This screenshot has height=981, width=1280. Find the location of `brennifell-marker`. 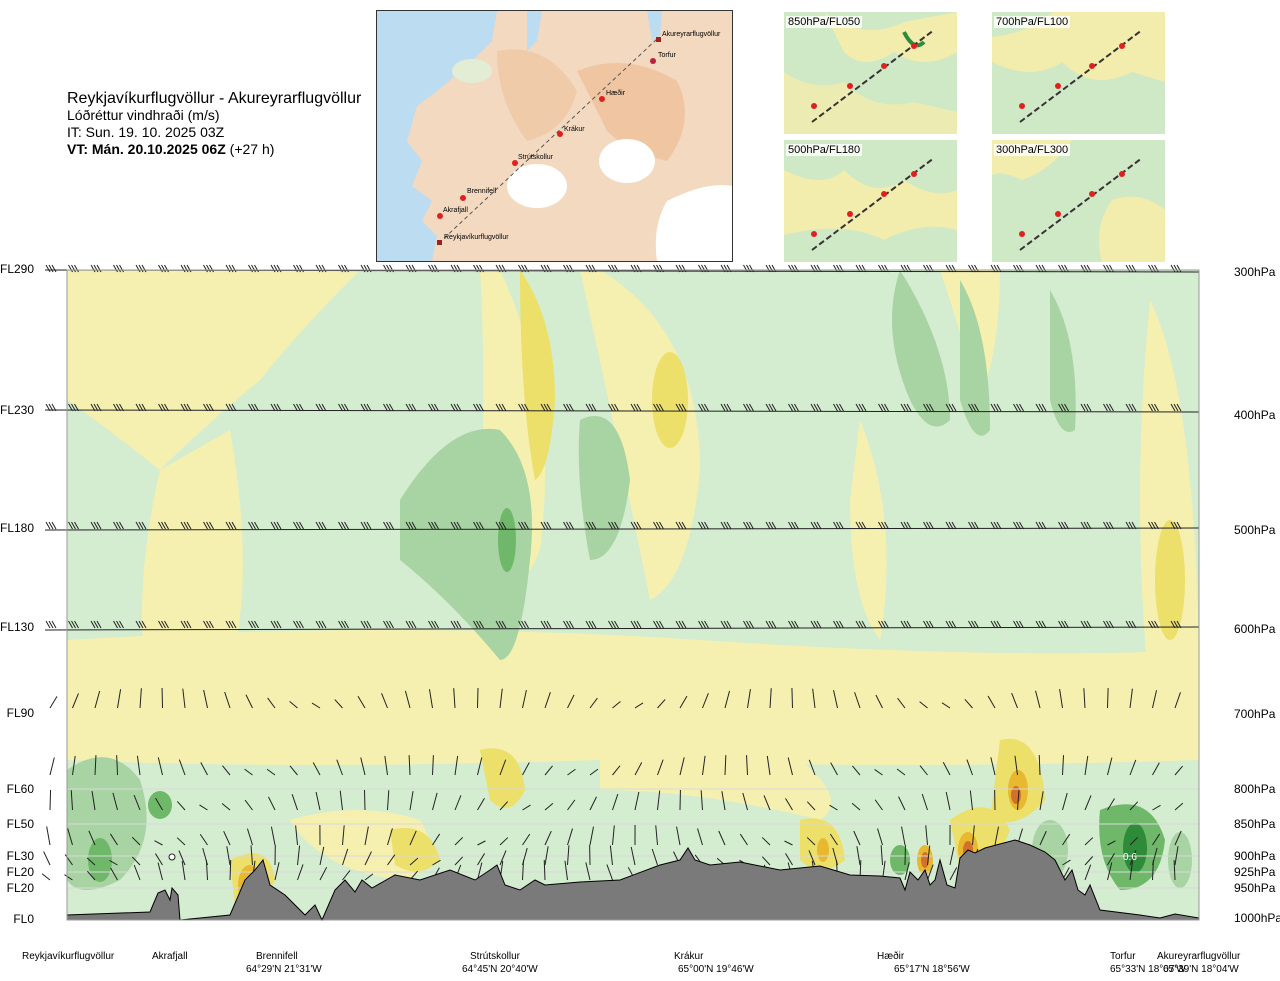

brennifell-marker is located at coordinates (463, 198).